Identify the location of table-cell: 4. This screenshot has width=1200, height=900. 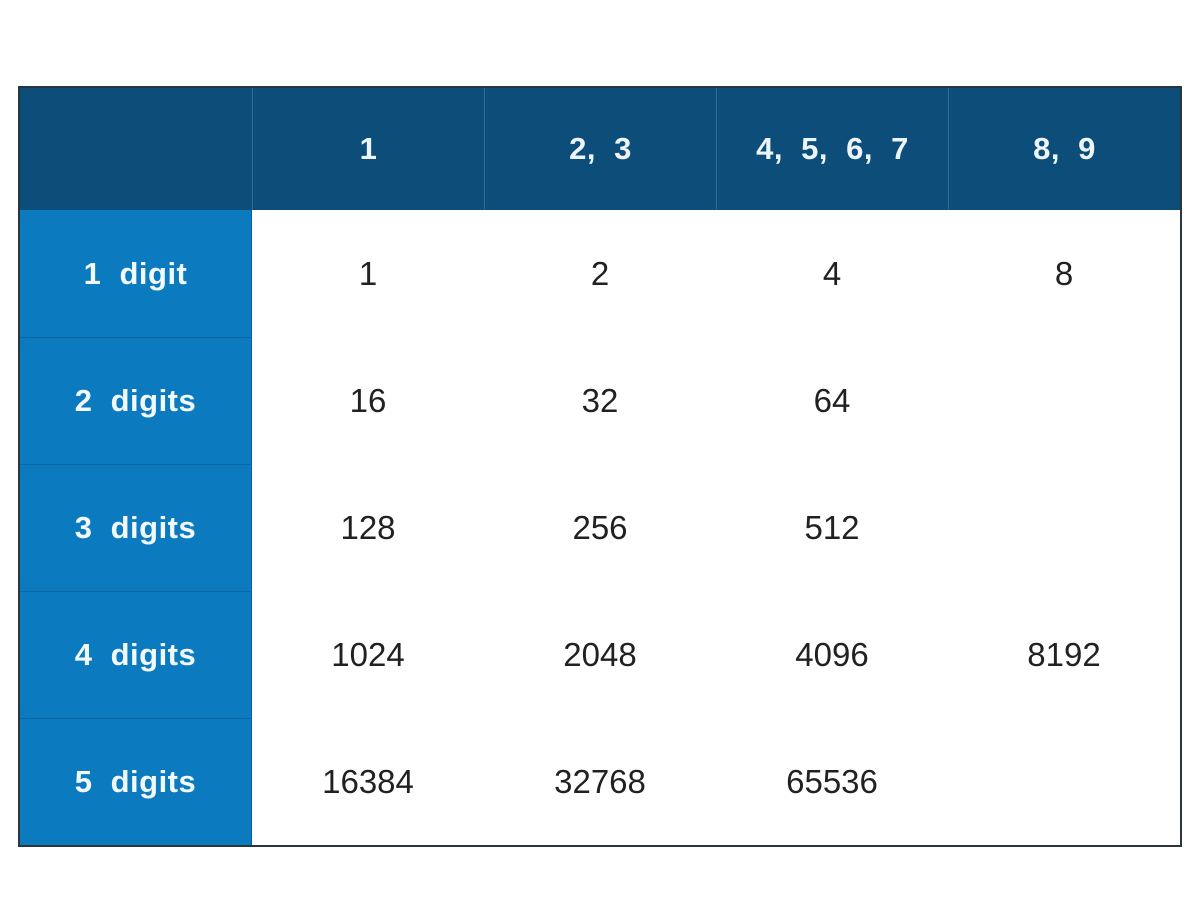
(832, 273).